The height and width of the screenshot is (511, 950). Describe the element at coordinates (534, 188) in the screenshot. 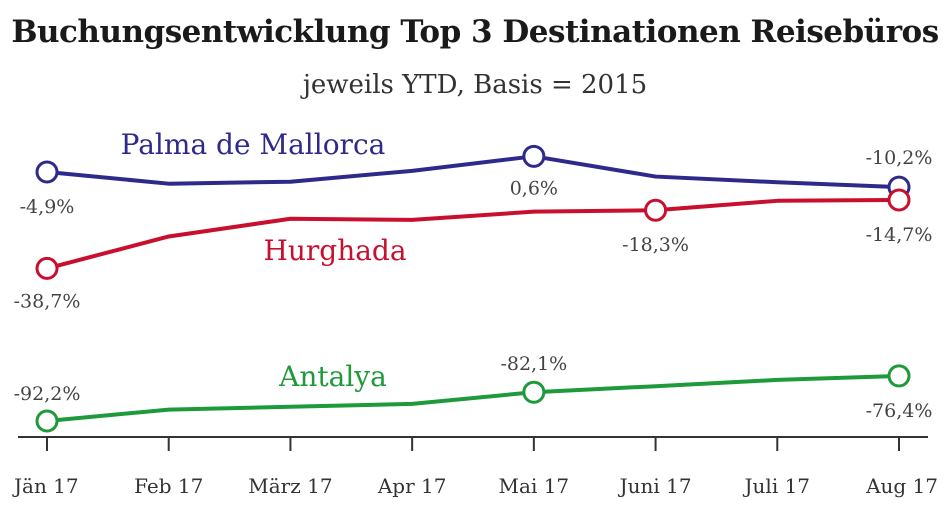

I see `data-label: 0,6%` at that location.